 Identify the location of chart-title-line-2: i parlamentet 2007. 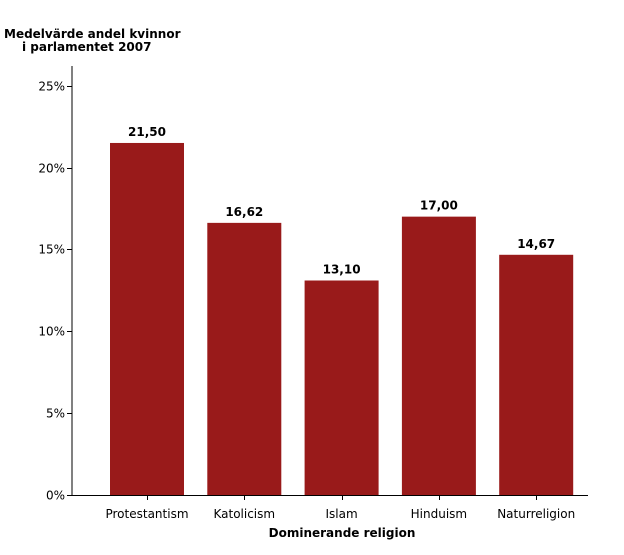
(86, 47).